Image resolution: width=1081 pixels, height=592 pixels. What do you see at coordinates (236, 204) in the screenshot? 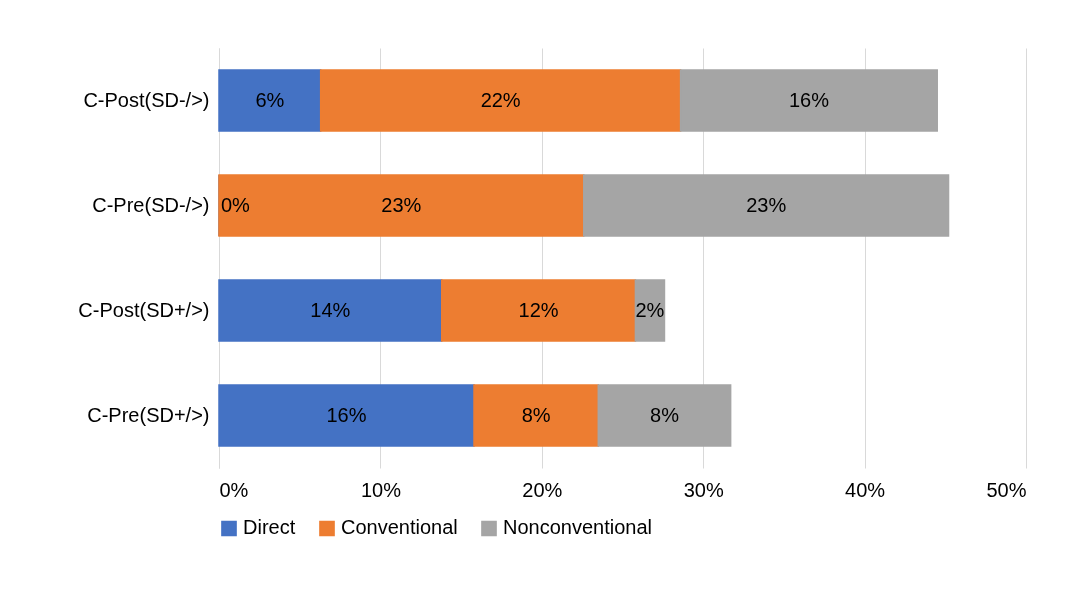
I see `data-label: 0%` at bounding box center [236, 204].